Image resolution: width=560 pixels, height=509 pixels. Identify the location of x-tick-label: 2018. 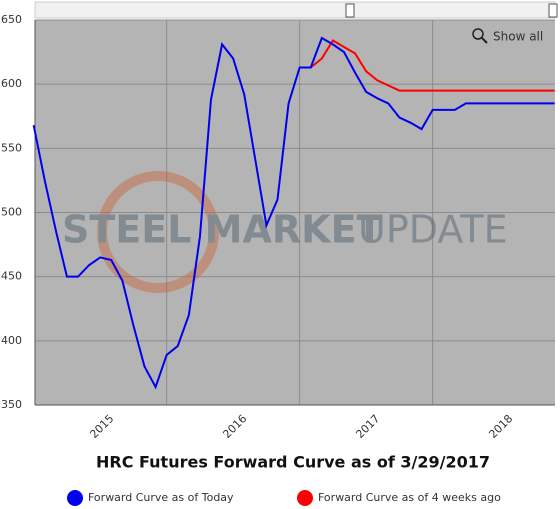
(500, 426).